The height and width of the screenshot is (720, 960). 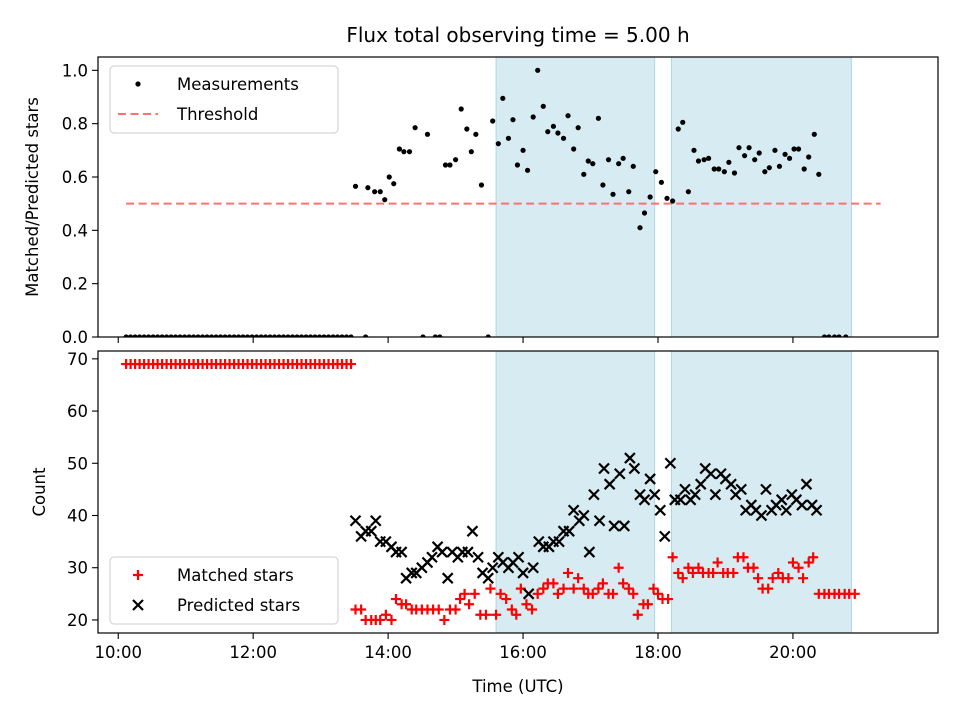 I want to click on y-axis-label: Matched/Predicted stars, so click(x=32, y=197).